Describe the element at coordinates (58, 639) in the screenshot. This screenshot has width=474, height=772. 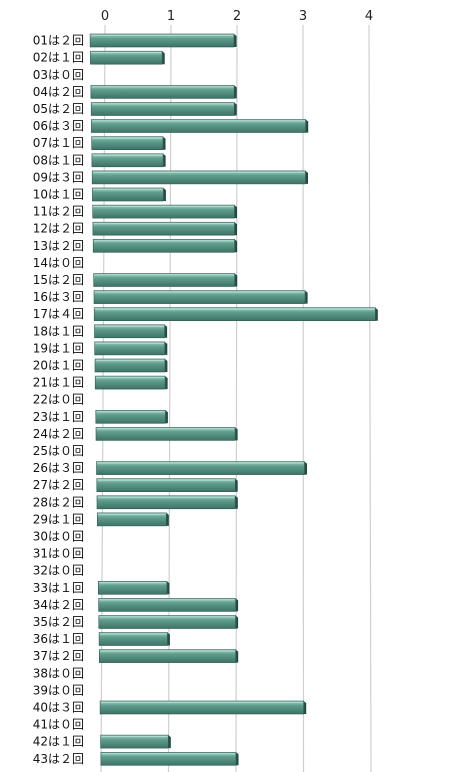
I see `category-label: 36は１回` at that location.